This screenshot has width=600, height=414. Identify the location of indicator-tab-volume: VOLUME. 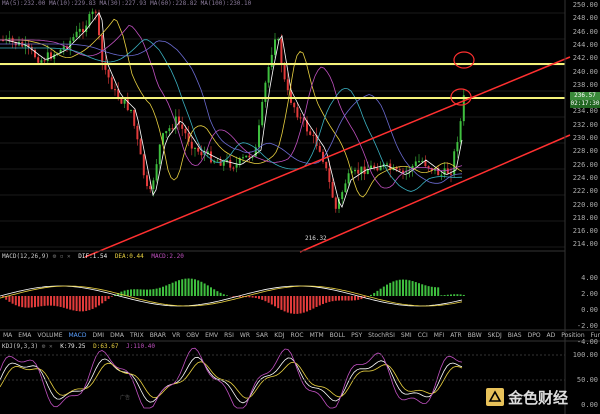
(50, 335).